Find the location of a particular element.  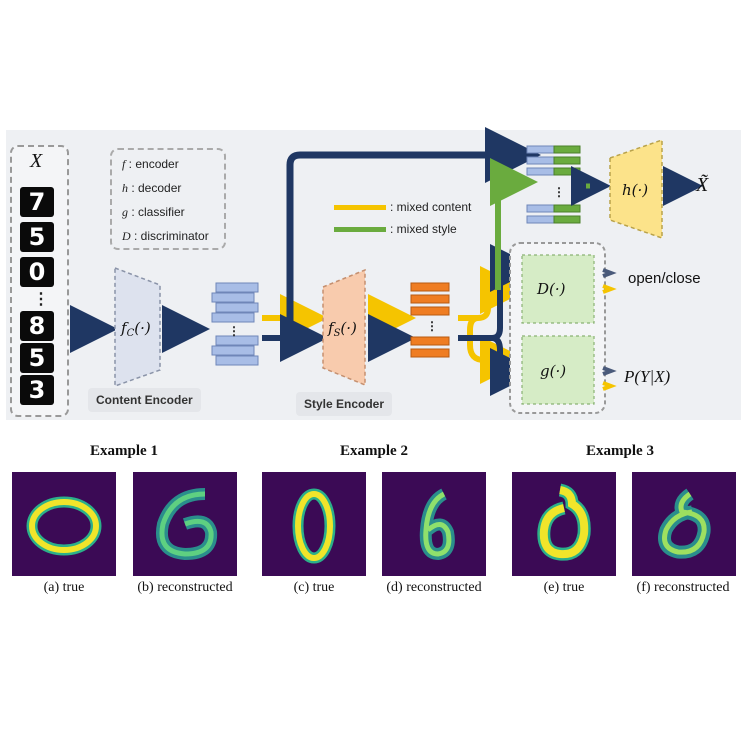

example-1-title: Example 1 is located at coordinates (124, 451).